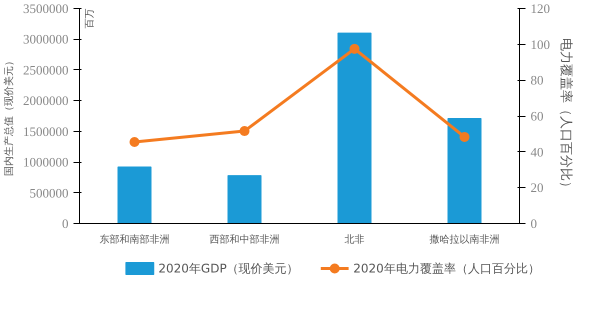 Image resolution: width=600 pixels, height=333 pixels. What do you see at coordinates (537, 116) in the screenshot?
I see `y2-tick-label: 60` at bounding box center [537, 116].